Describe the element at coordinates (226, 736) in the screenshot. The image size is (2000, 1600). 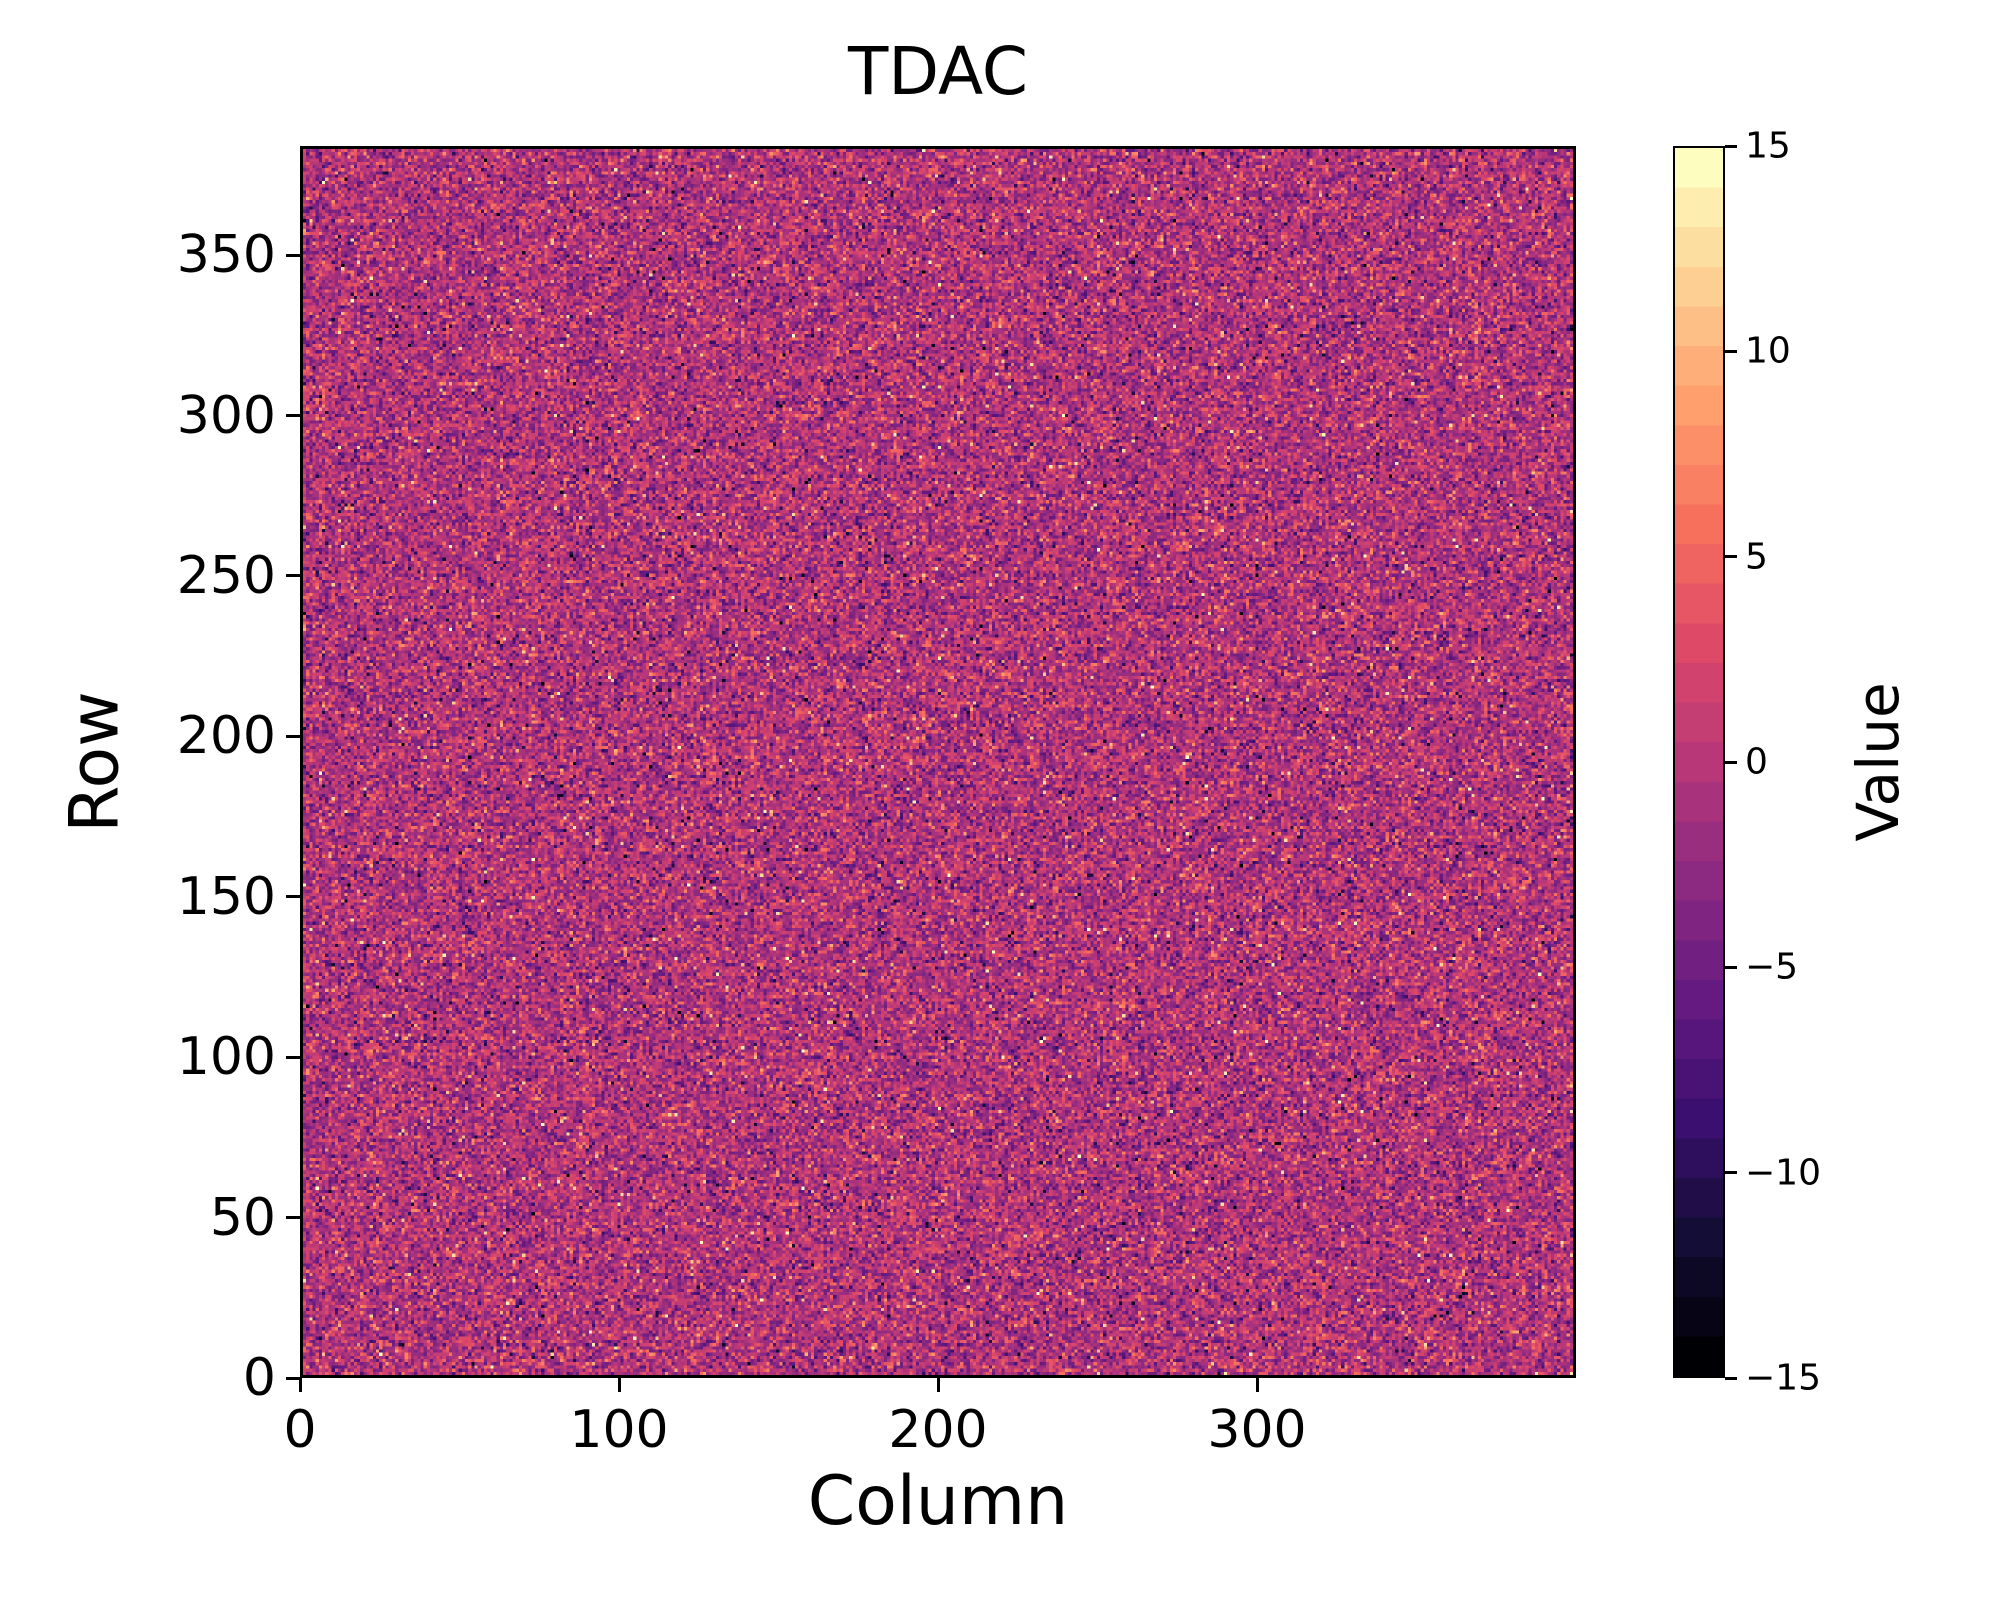
I see `y-tick-label: 200` at that location.